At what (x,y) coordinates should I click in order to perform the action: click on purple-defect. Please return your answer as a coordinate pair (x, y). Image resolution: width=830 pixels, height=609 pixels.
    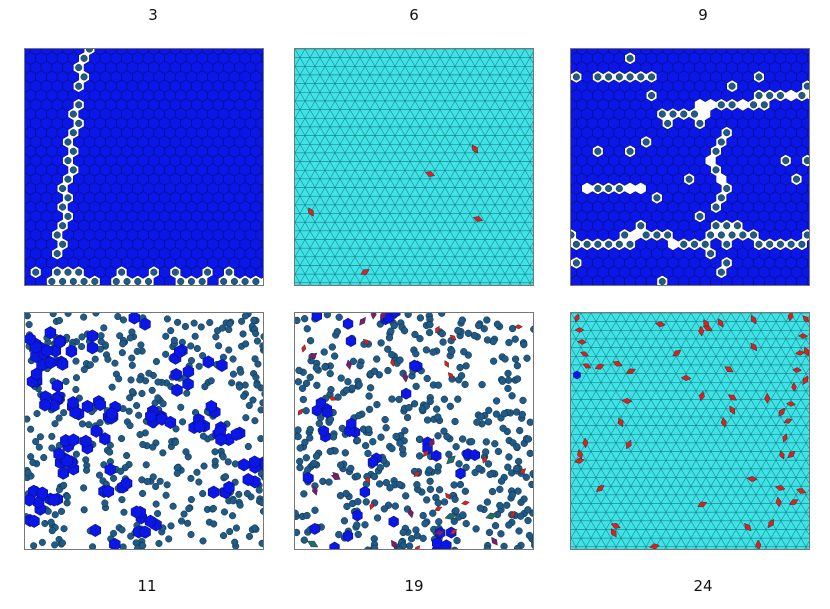
    Looking at the image, I should click on (439, 532).